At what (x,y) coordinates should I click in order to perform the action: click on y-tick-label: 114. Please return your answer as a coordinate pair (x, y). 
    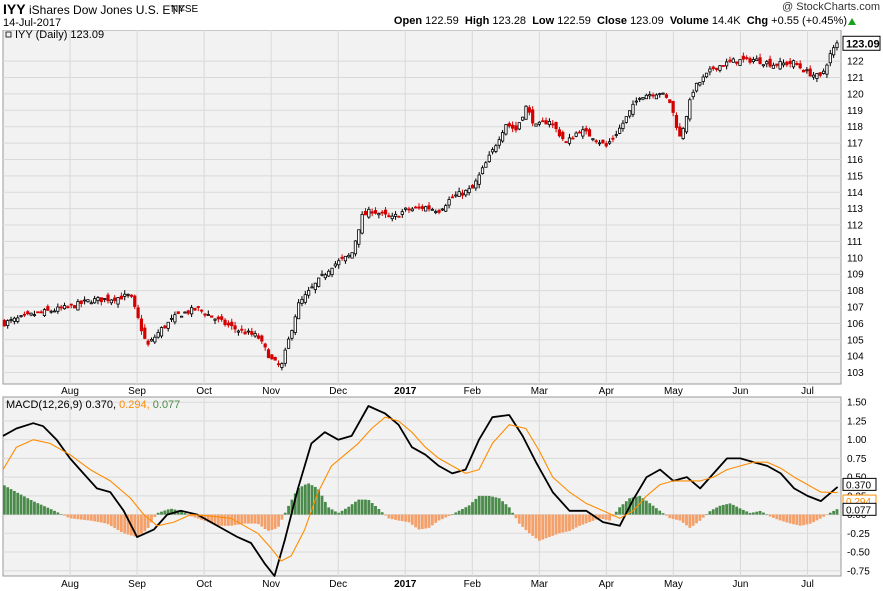
    Looking at the image, I should click on (855, 193).